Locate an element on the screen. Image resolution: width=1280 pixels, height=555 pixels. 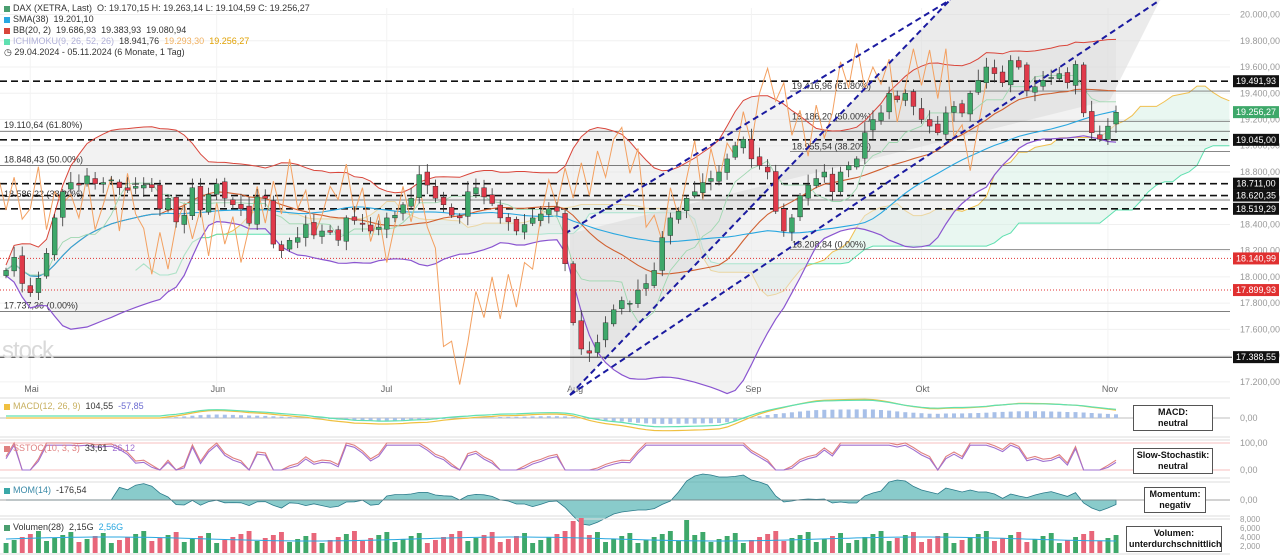
red-badge-label: 17.899,93 is located at coordinates (1256, 290).